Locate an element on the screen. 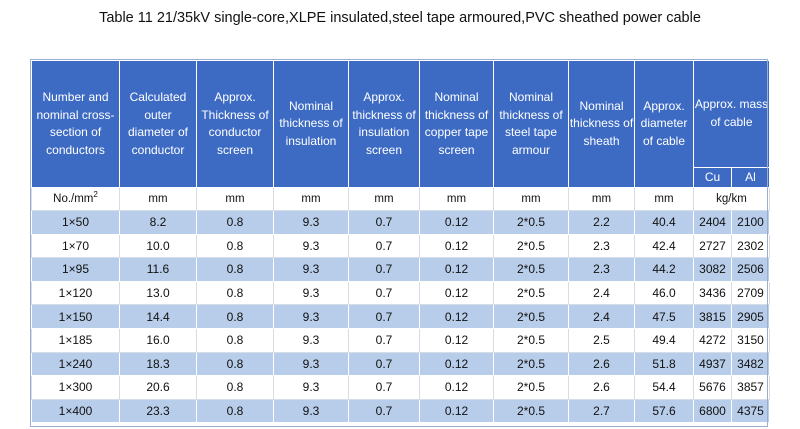 The width and height of the screenshot is (800, 429). value-cell: 18.3 is located at coordinates (158, 364).